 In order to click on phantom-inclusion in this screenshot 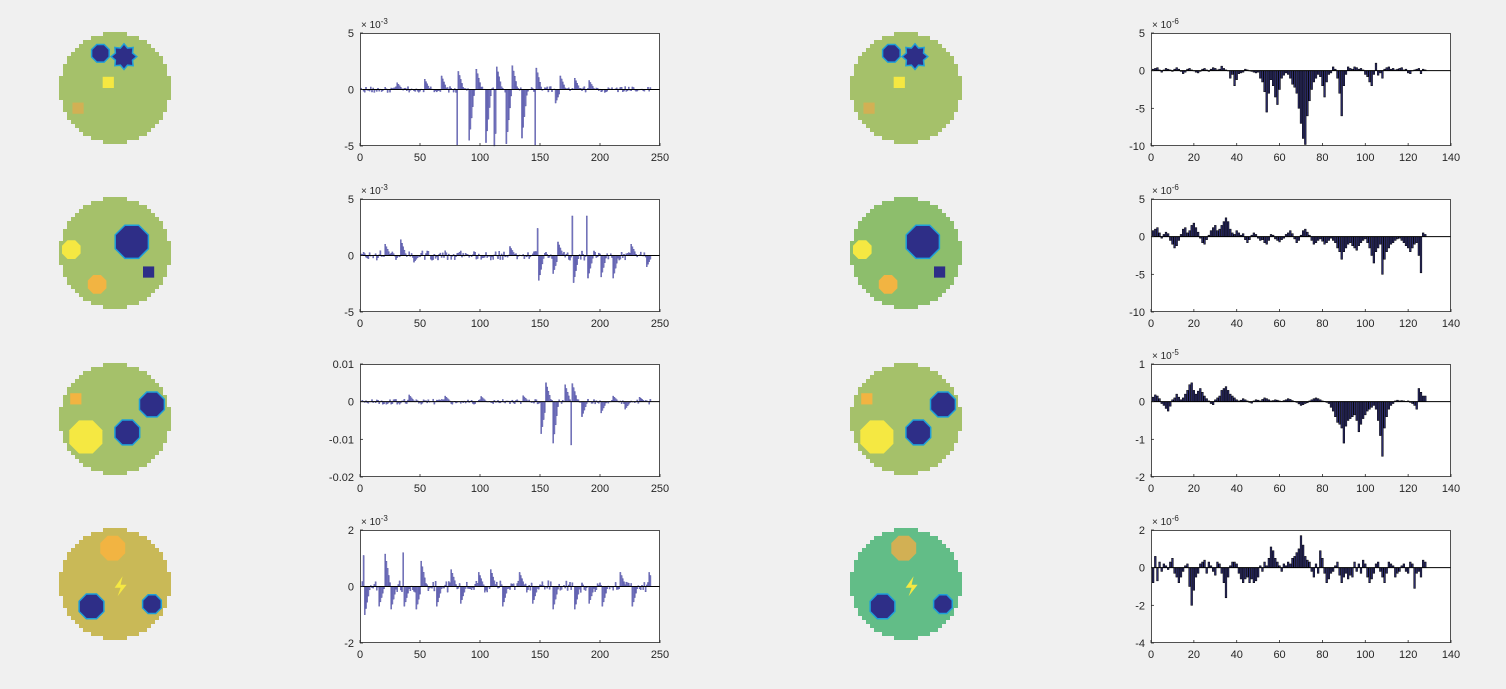, I will do `click(940, 272)`.